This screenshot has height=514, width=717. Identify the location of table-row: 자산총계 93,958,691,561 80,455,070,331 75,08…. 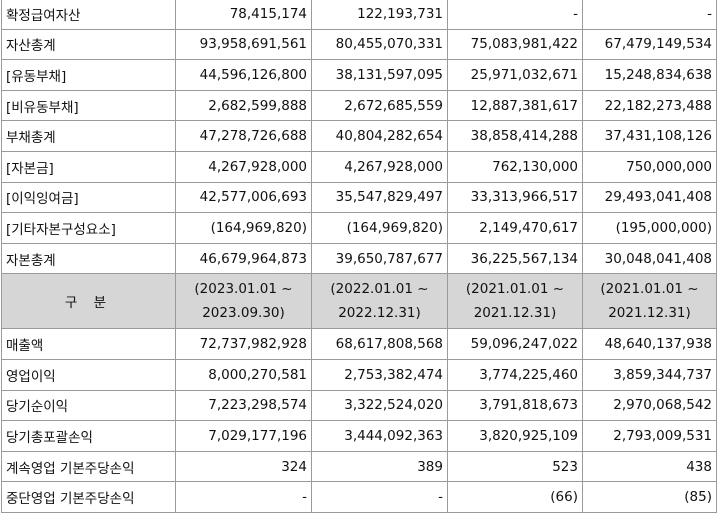
(359, 44).